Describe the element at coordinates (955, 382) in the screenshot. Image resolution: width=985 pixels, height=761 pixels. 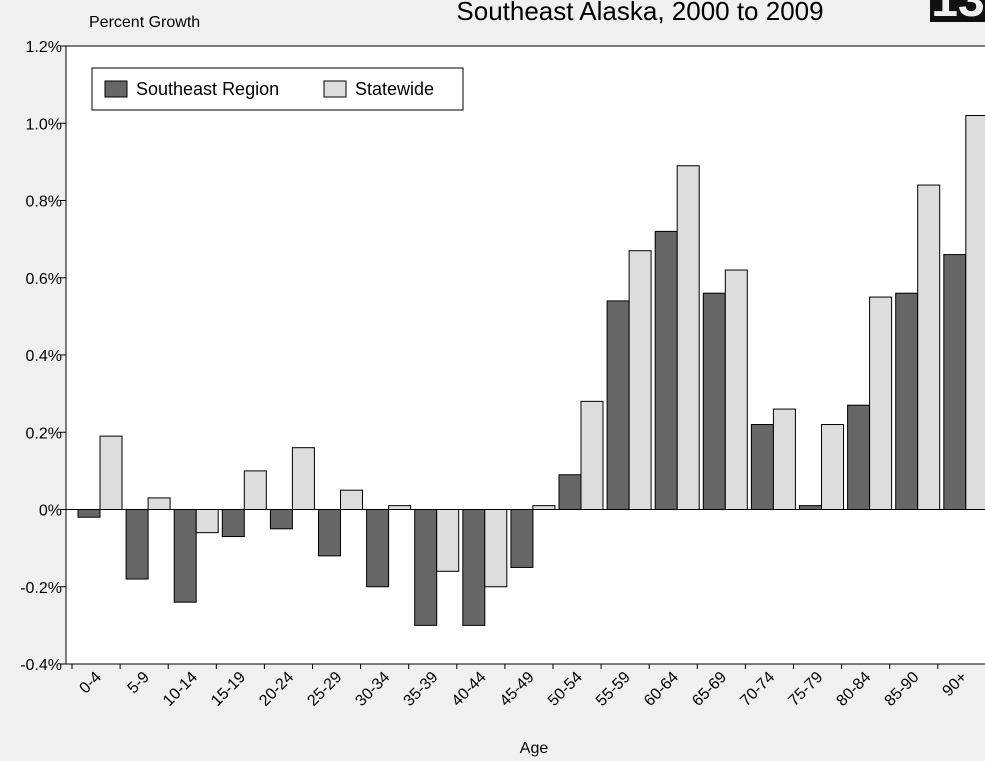
I see `bar-southeast-90+` at that location.